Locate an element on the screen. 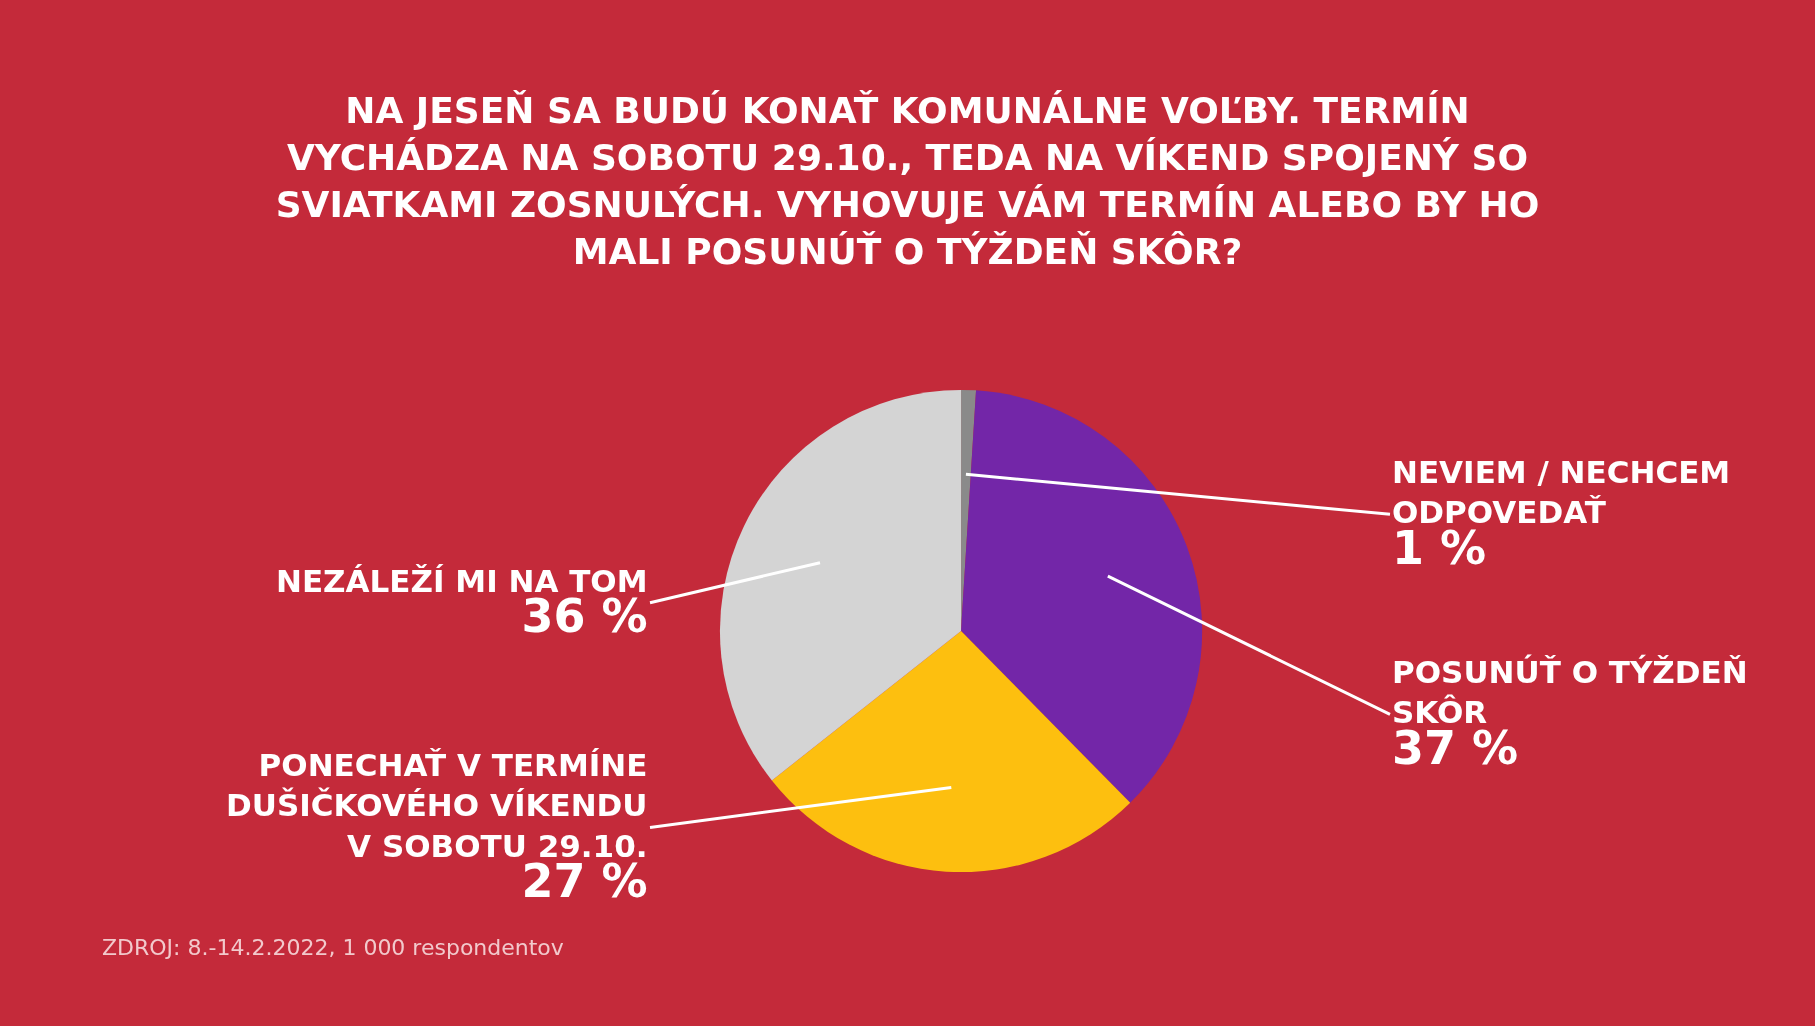  chart-title: NA JESEŇ SA BUDÚ KONAŤ KOMUNÁLNE VOĽBY. TERMÍN VYCHÁDZA NA SOBOTU 29.10., TEDA NA VÍKEND SPOJENÝ SO SVIATKAMI ZOSNULÝCH. VYHOVUJE VÁM TERMÍN ALEBO BY HO MALI POSUNÚŤ O TÝŽDEŇ SKÔR? is located at coordinates (907, 181).